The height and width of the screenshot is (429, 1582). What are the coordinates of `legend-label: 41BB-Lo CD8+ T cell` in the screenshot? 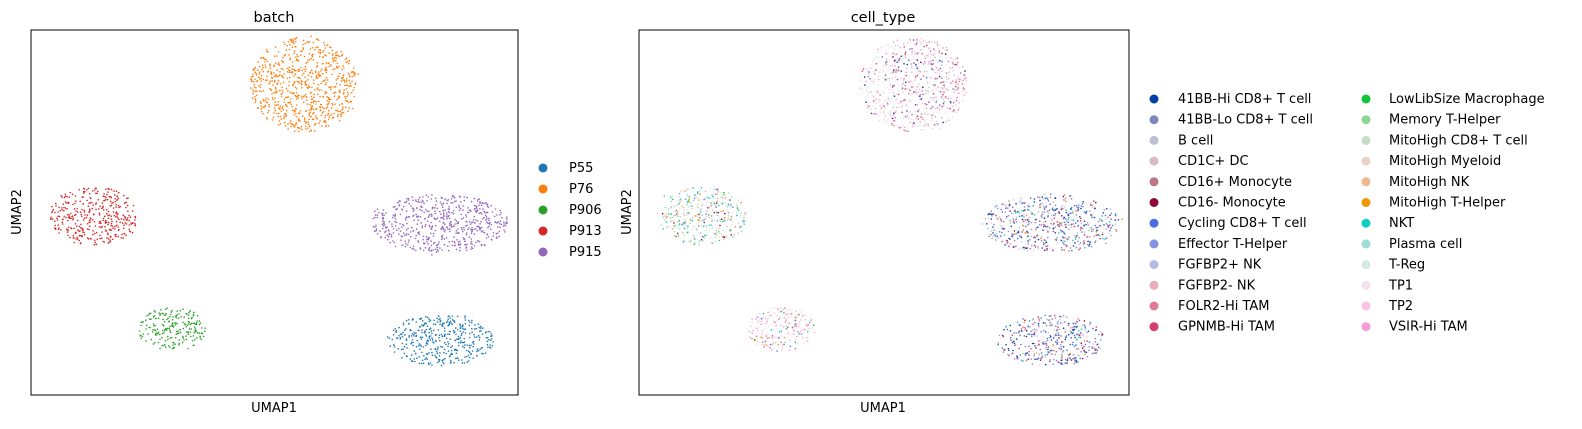 It's located at (1245, 120).